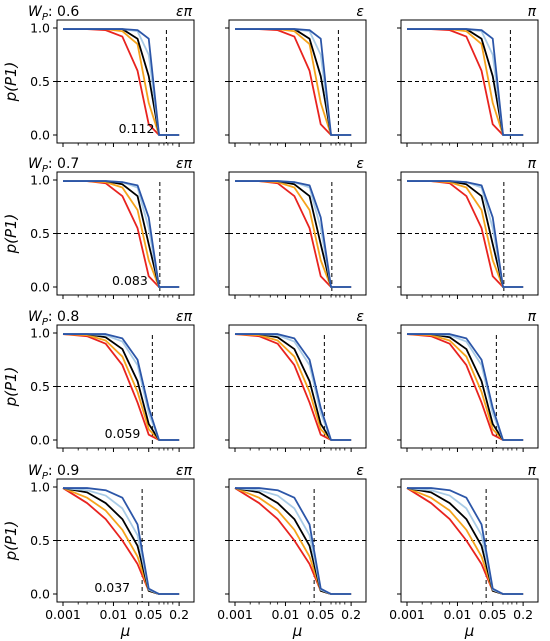  Describe the element at coordinates (63, 471) in the screenshot. I see `row-wp-value: : 0.9` at that location.